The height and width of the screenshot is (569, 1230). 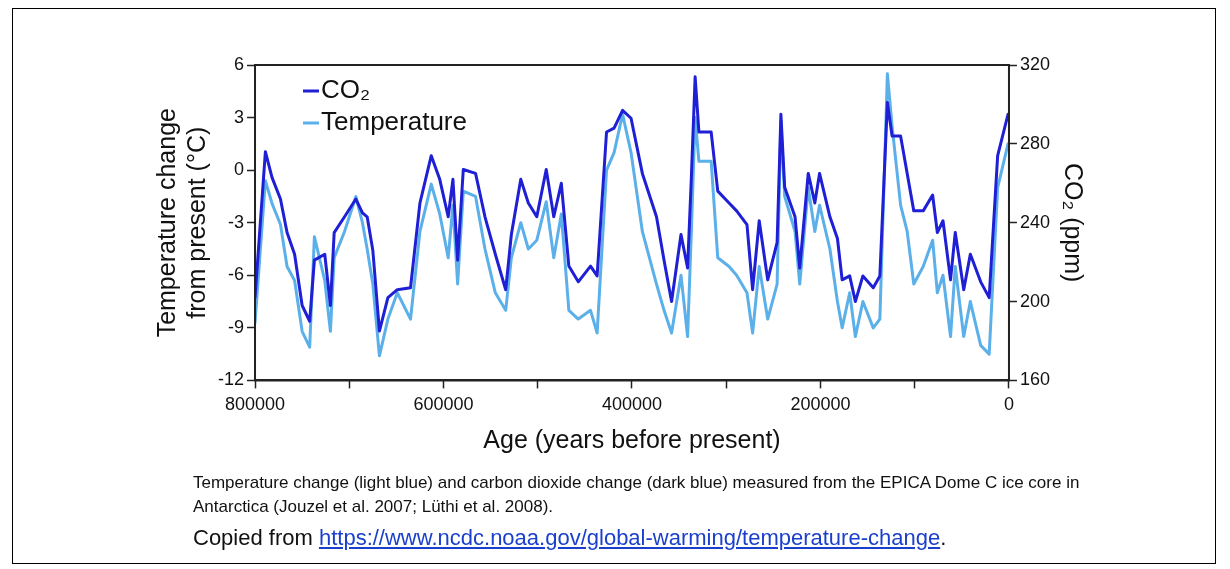 I want to click on legend-label: CO₂, so click(x=346, y=89).